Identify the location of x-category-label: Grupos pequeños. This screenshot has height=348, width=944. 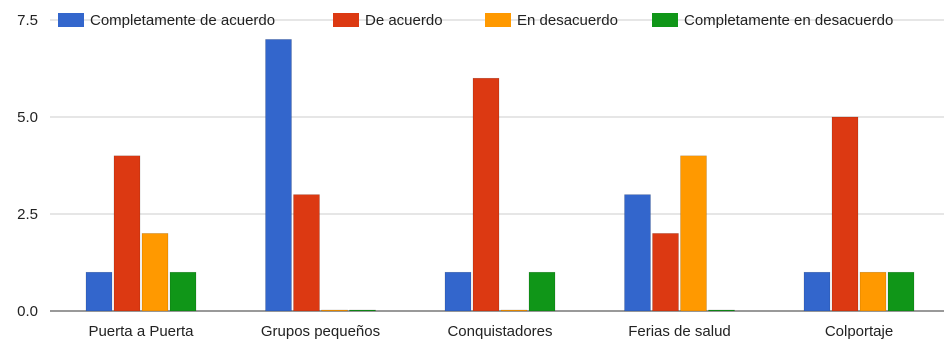
(320, 331).